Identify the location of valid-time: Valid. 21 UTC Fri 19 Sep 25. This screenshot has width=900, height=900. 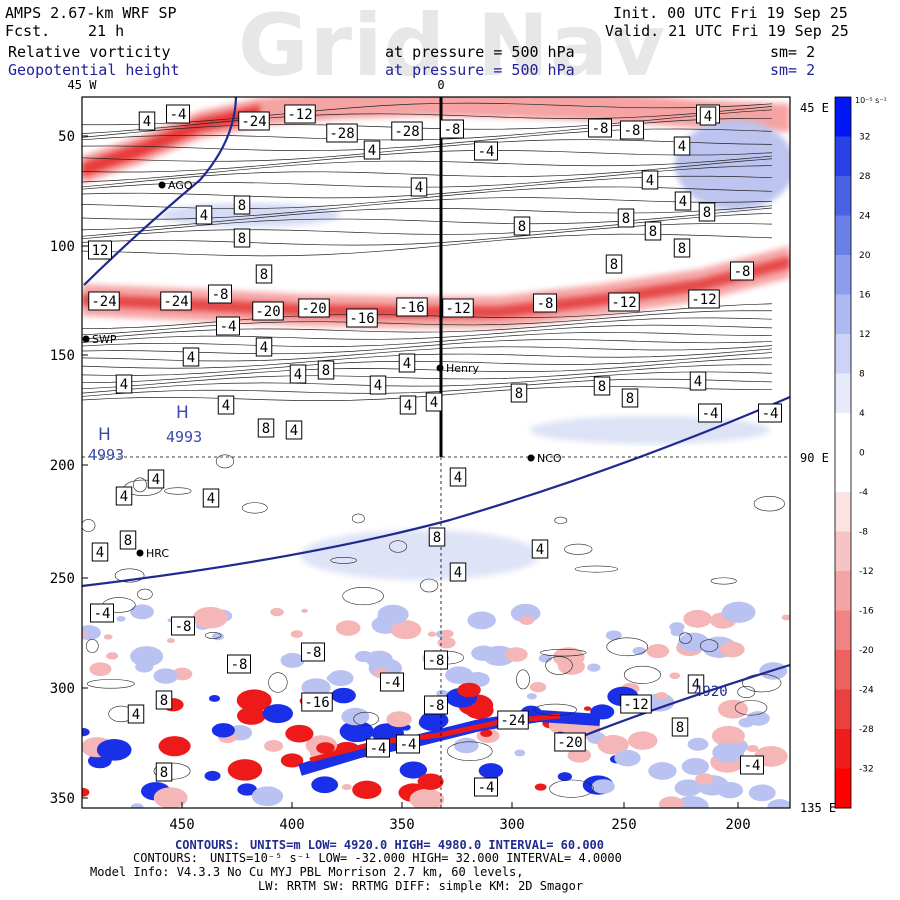
(727, 31).